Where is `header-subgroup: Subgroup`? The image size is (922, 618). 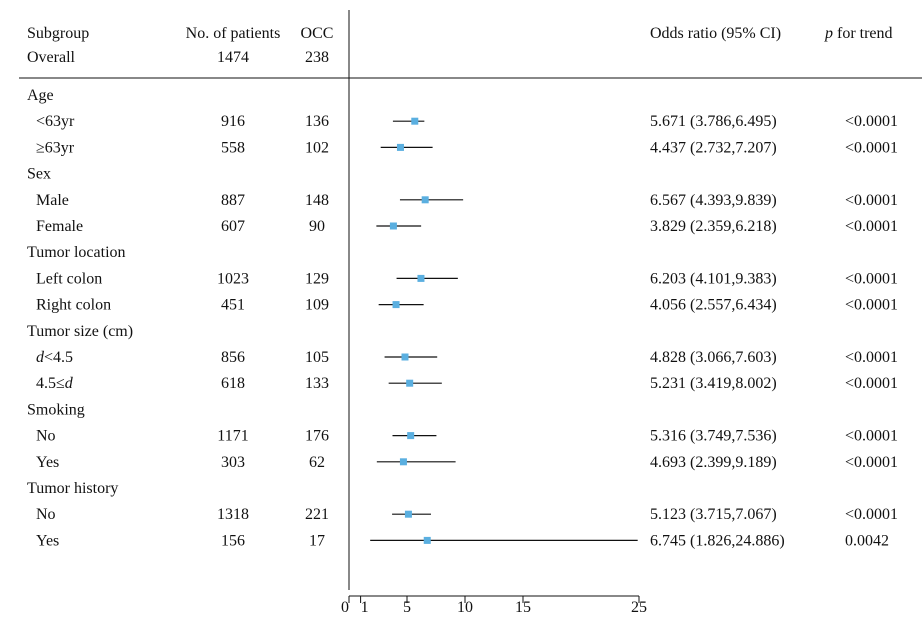 header-subgroup: Subgroup is located at coordinates (58, 33).